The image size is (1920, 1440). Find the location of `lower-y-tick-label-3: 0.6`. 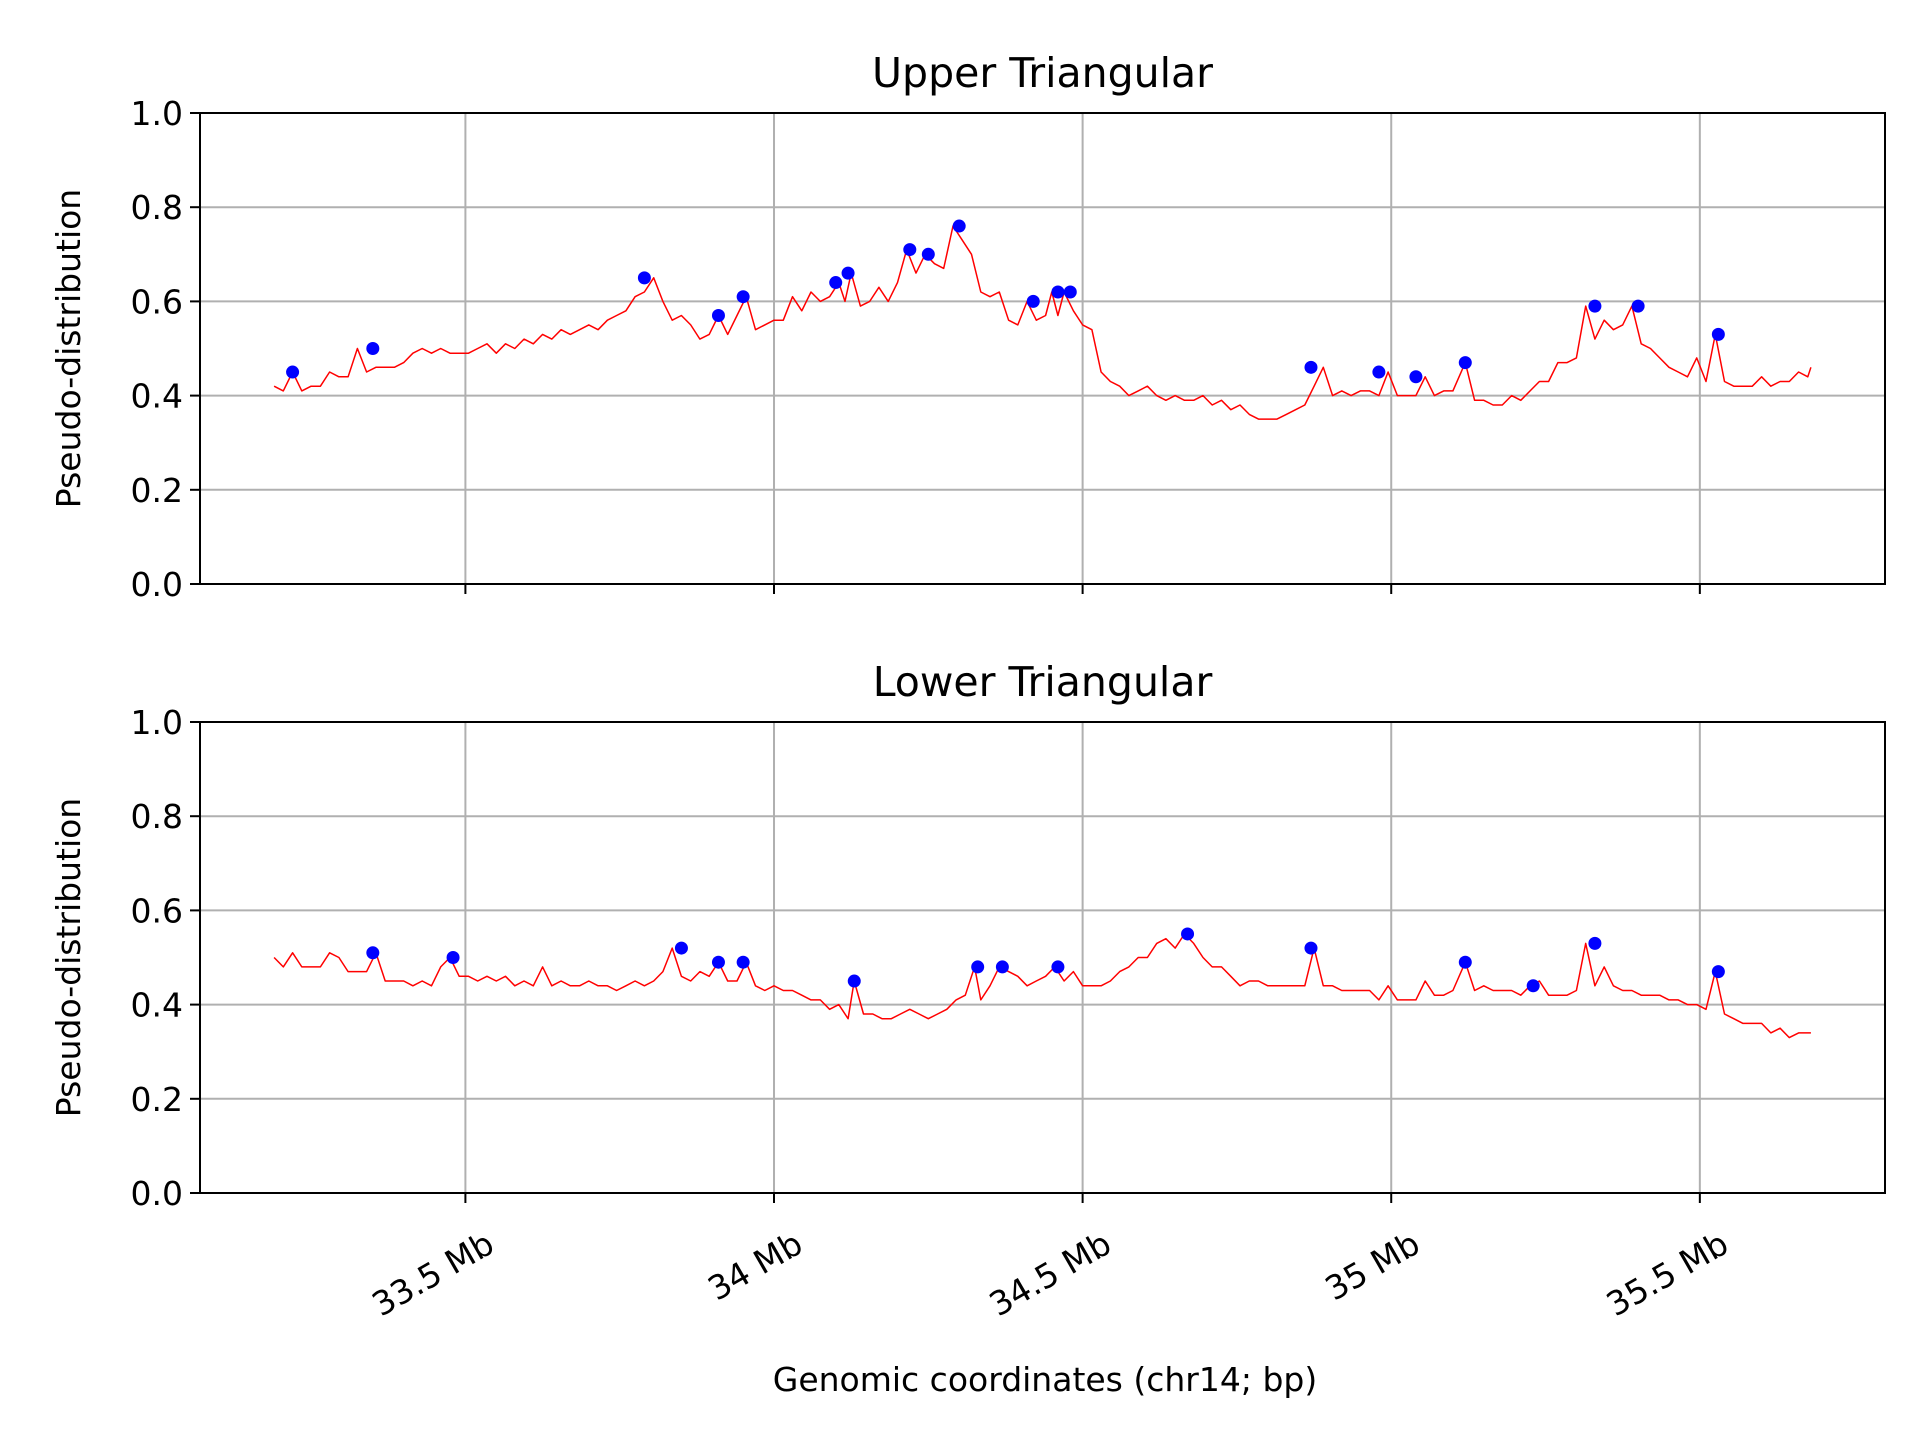

lower-y-tick-label-3: 0.6 is located at coordinates (157, 910).